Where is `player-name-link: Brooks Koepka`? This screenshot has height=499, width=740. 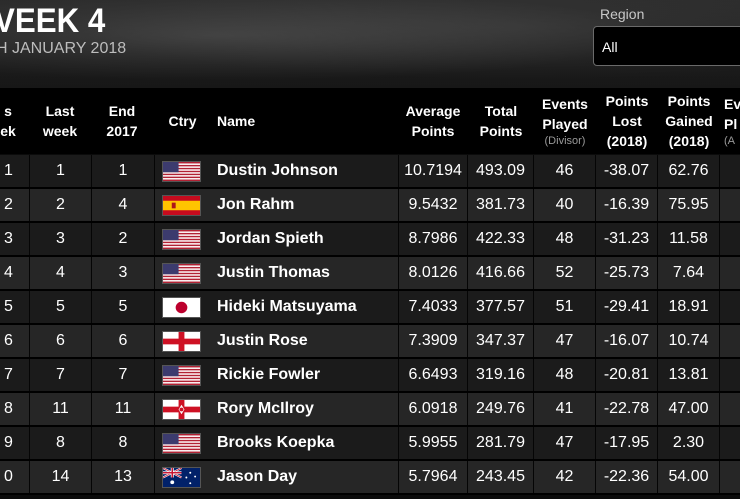 player-name-link: Brooks Koepka is located at coordinates (276, 442).